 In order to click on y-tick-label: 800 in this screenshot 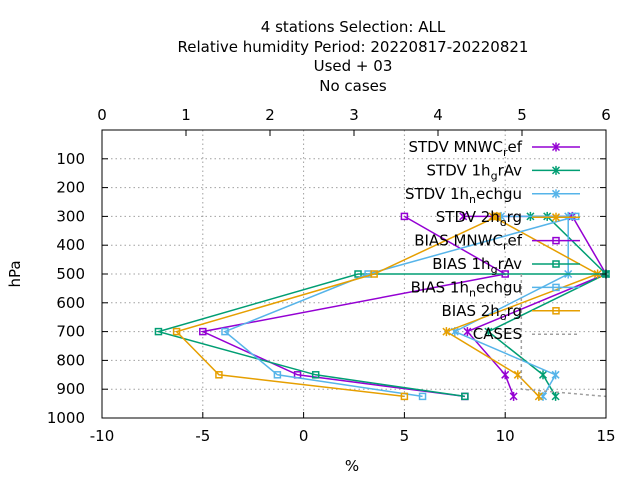, I will do `click(70, 360)`.